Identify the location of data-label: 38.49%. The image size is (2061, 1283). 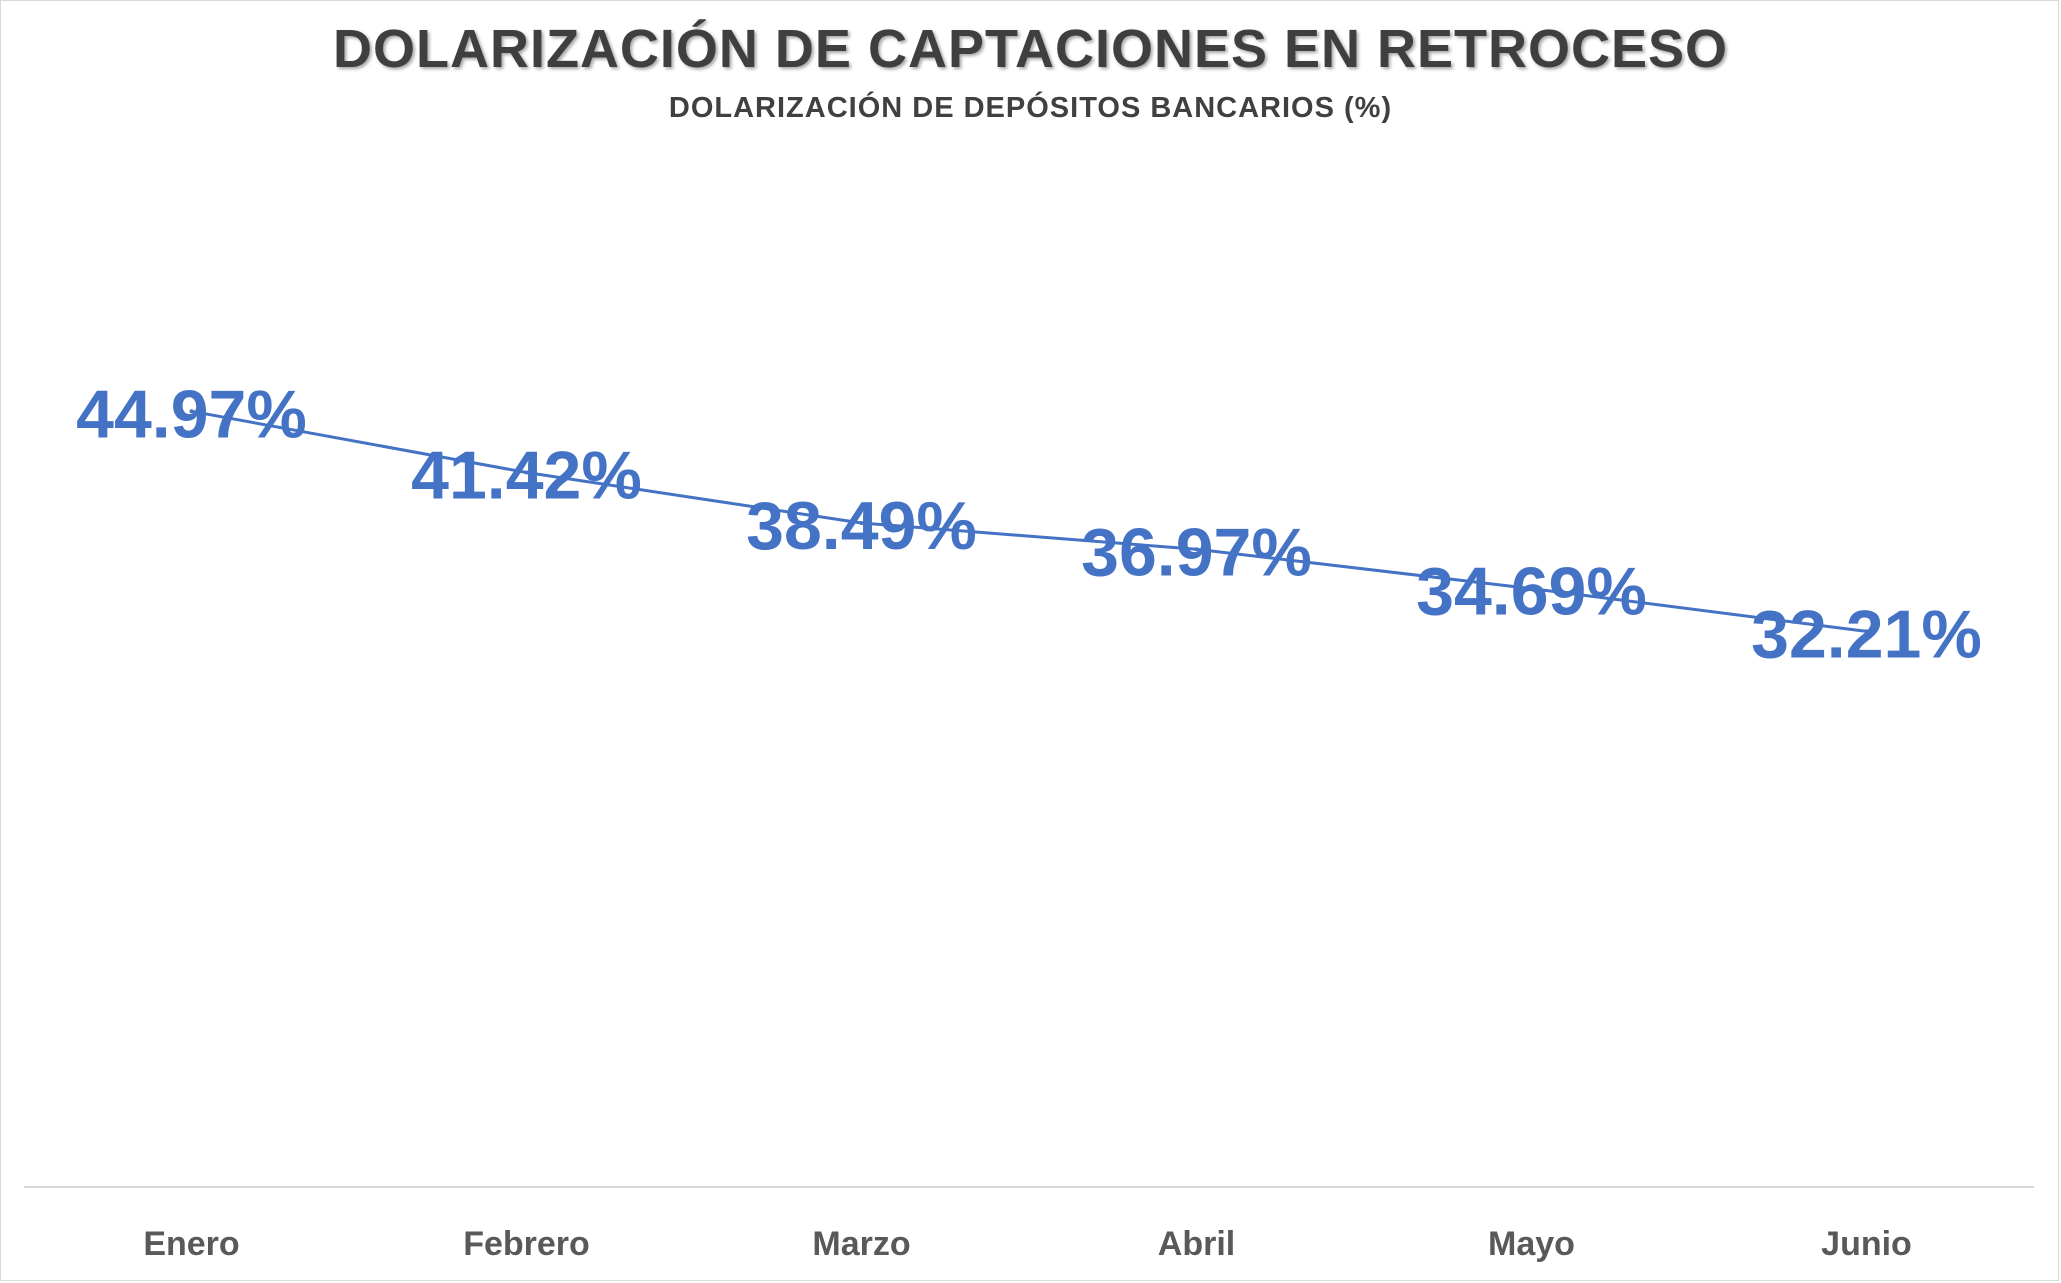
(861, 526).